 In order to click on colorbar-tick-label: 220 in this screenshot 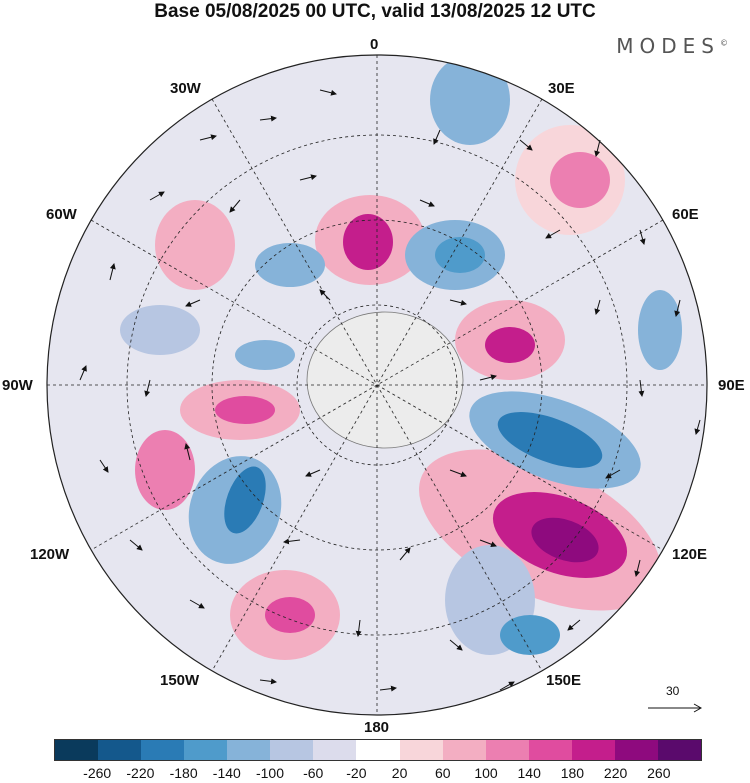, I will do `click(615, 773)`.